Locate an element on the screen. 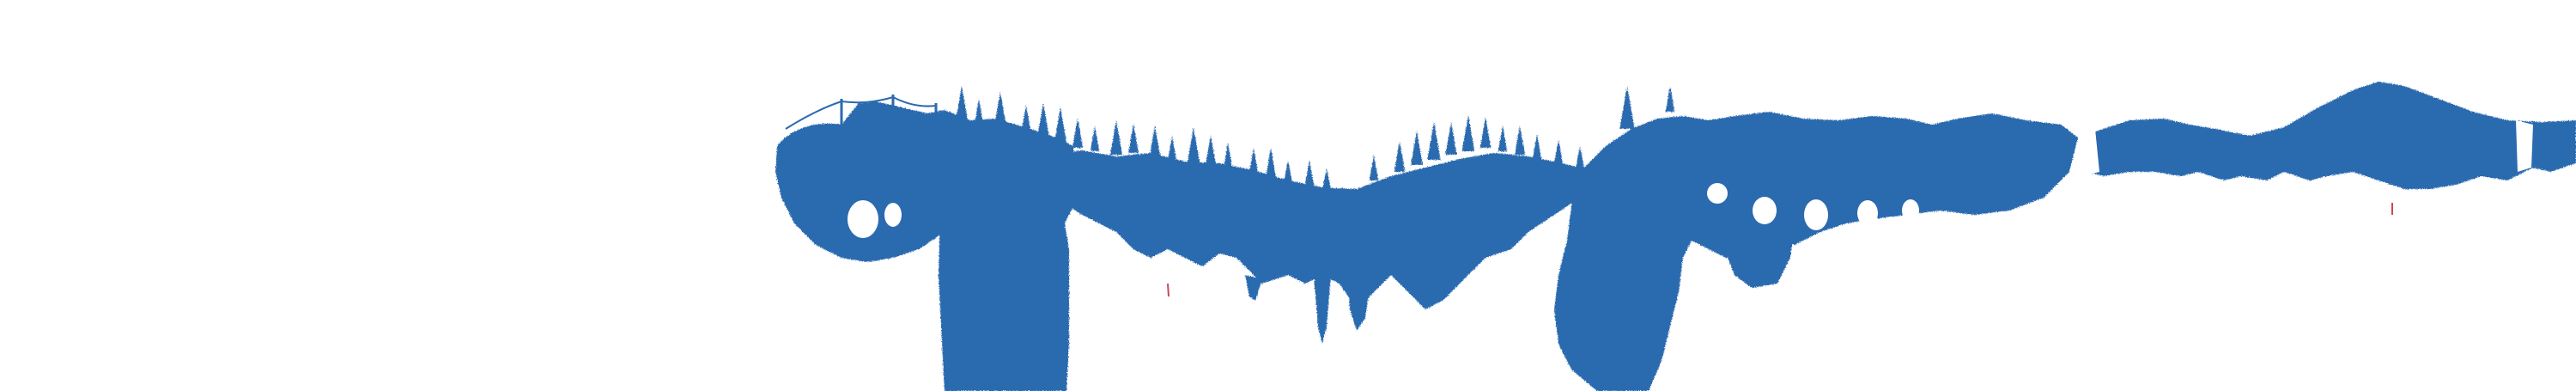 This screenshot has width=2576, height=391. utility-poles is located at coordinates (861, 116).